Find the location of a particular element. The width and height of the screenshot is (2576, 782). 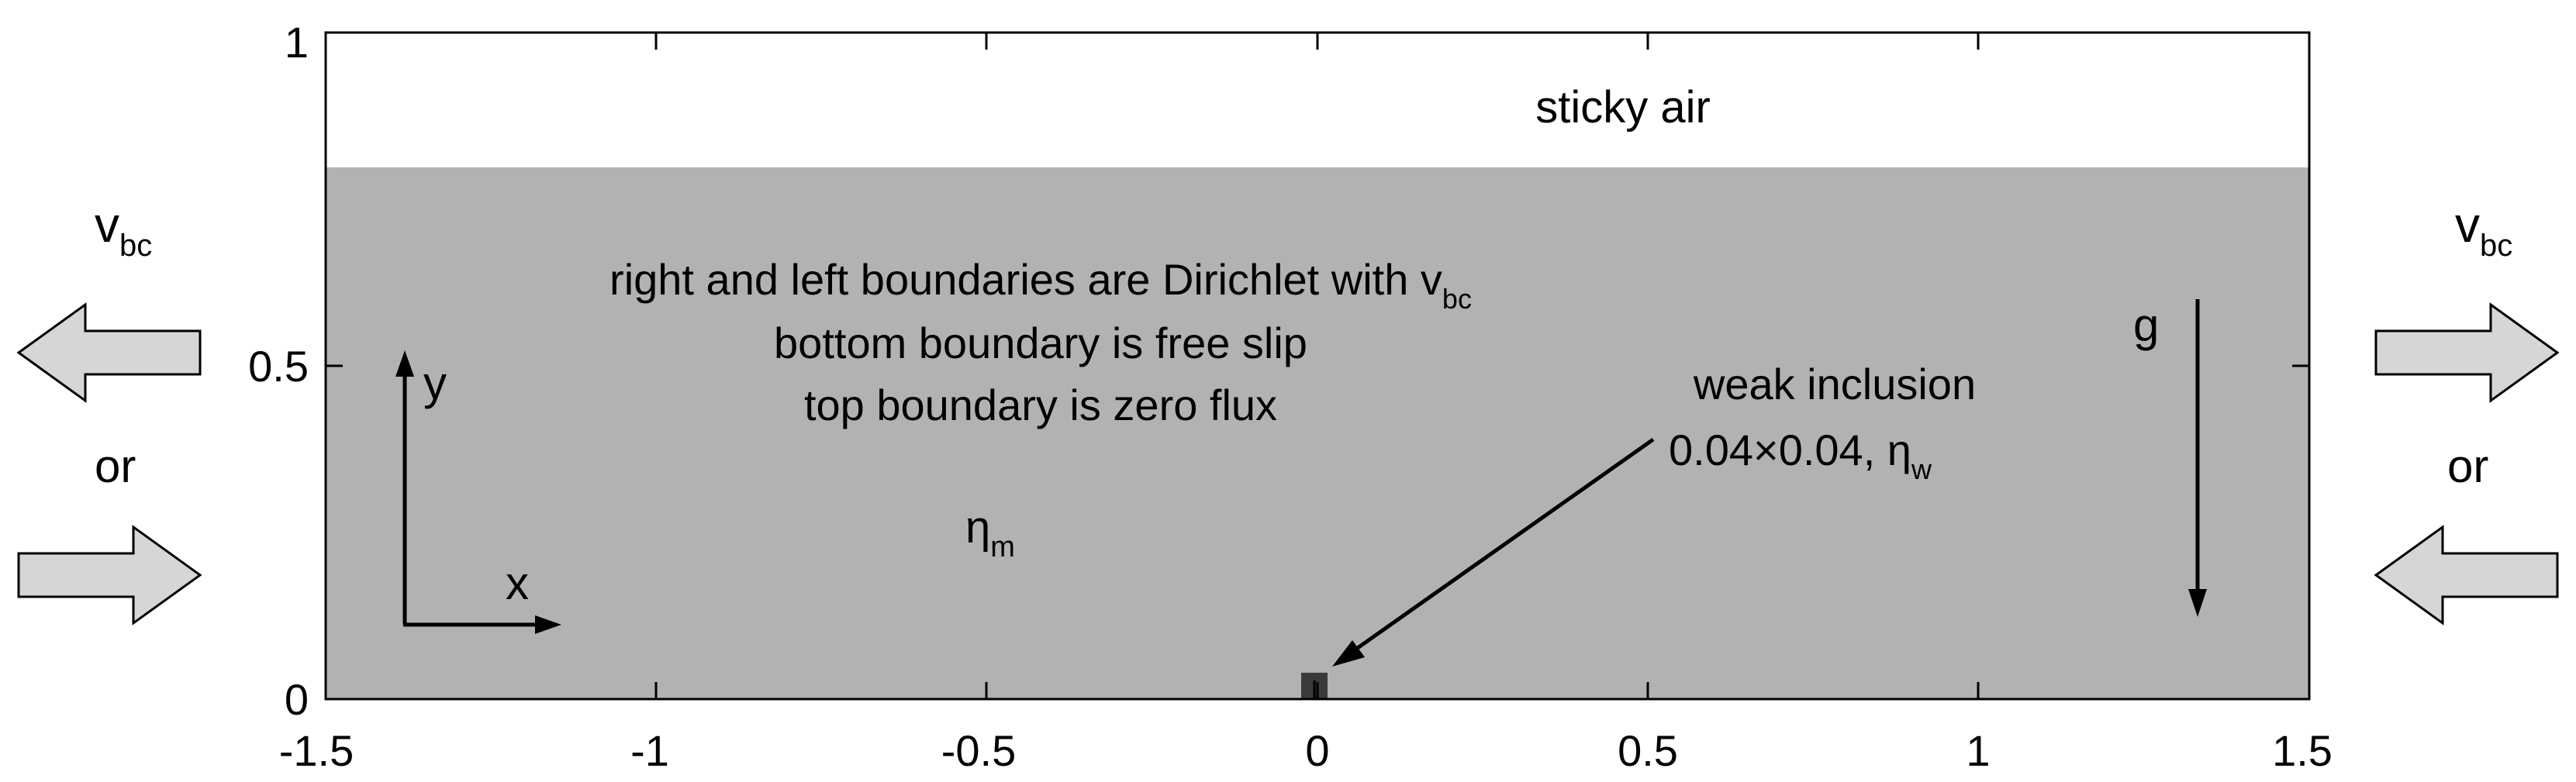

y-tick-label: 0 is located at coordinates (297, 699).